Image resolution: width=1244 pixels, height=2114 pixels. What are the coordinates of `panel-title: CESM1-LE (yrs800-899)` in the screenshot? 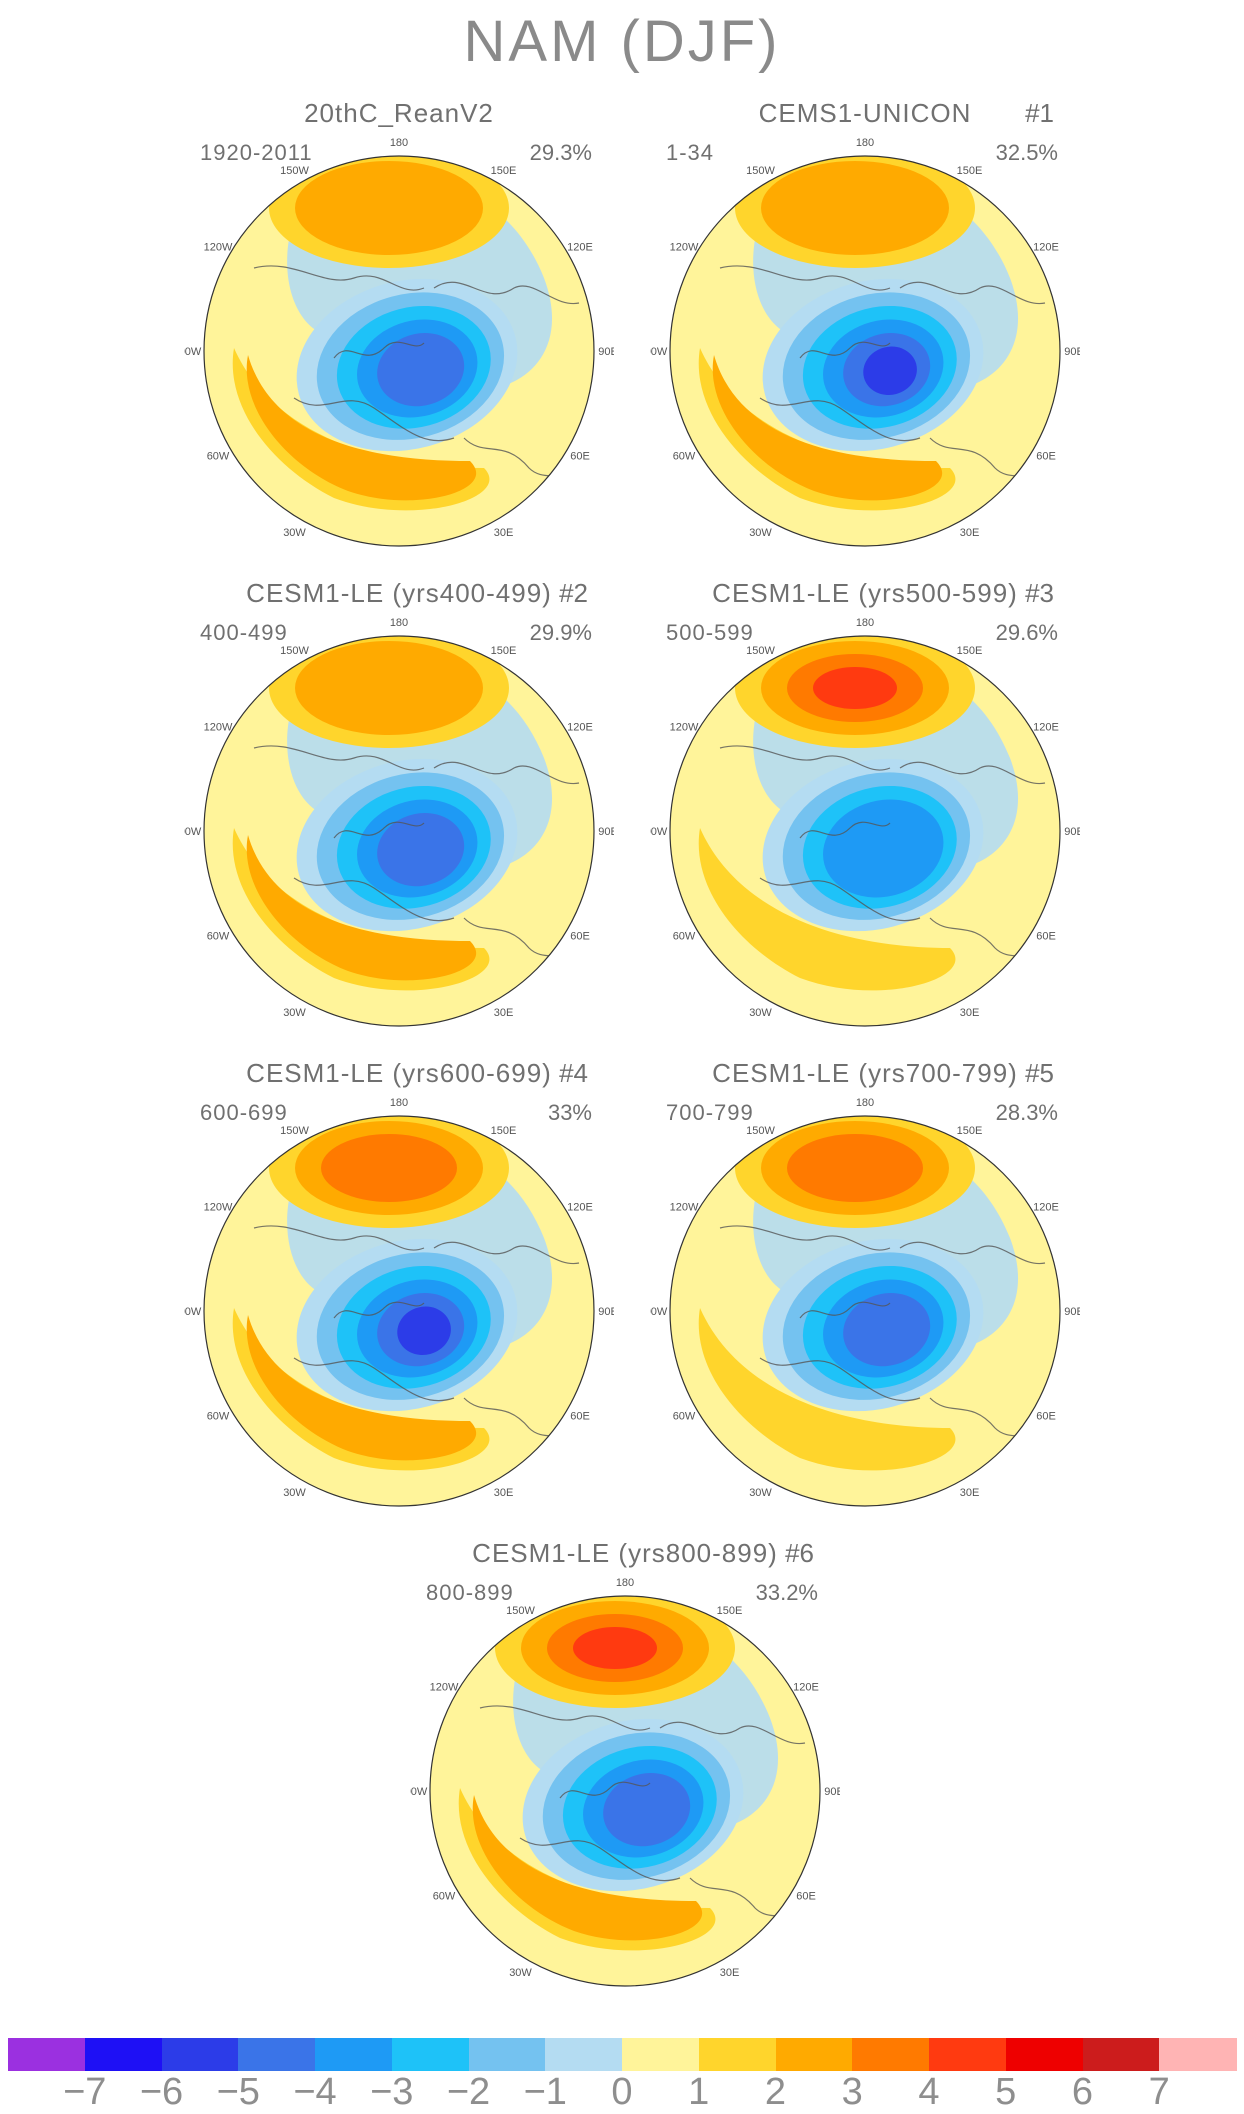 It's located at (625, 1553).